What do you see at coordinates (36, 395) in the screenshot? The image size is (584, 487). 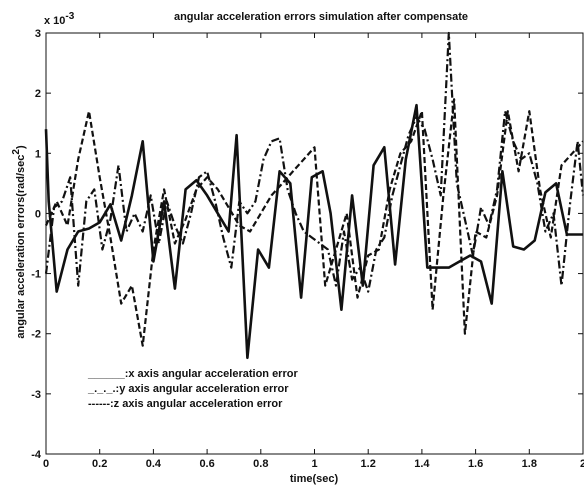 I see `y-tick-label: -3` at bounding box center [36, 395].